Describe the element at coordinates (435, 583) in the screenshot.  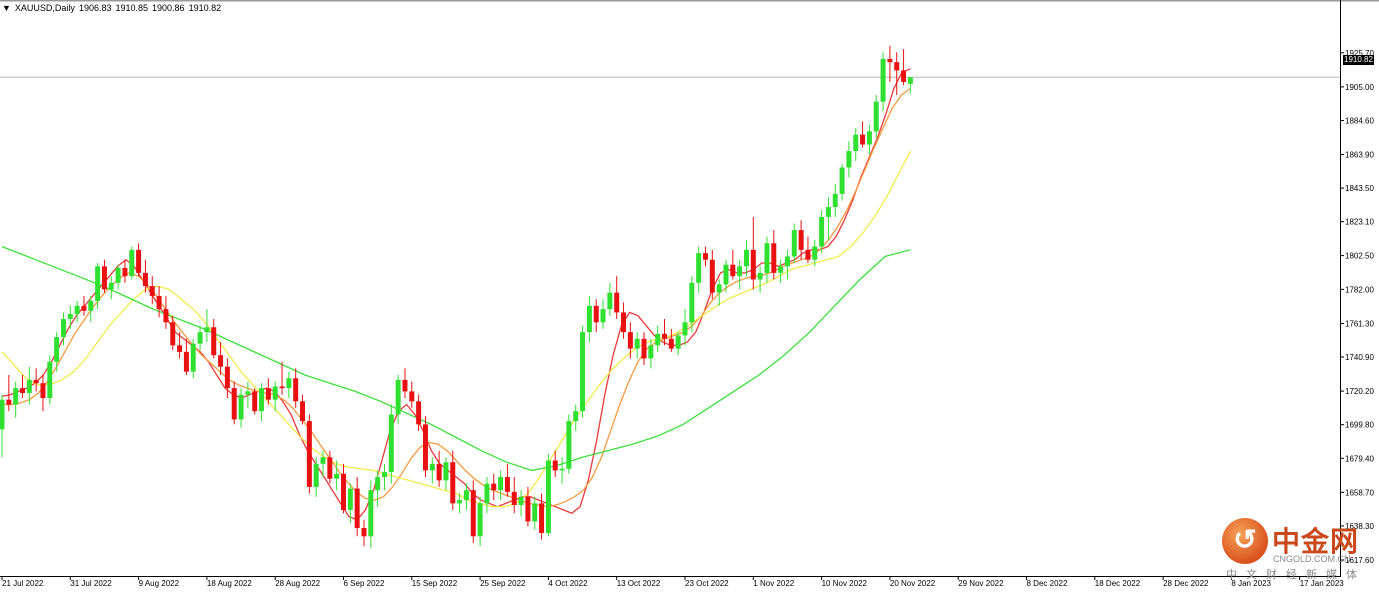
I see `x-tick-label: 15 Sep 2022` at that location.